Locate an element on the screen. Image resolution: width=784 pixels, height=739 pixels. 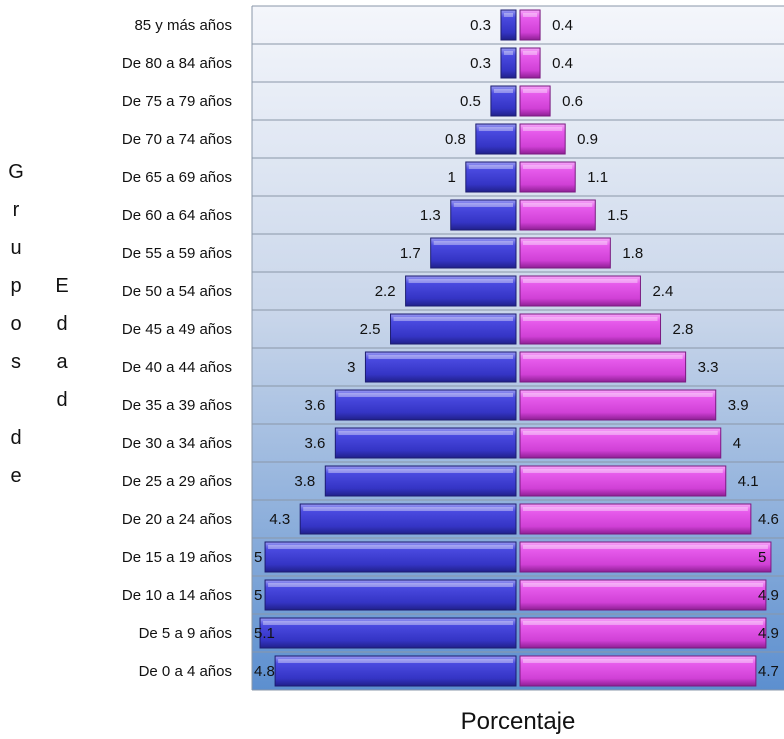
y-axis-title-letter: r is located at coordinates (16, 210).